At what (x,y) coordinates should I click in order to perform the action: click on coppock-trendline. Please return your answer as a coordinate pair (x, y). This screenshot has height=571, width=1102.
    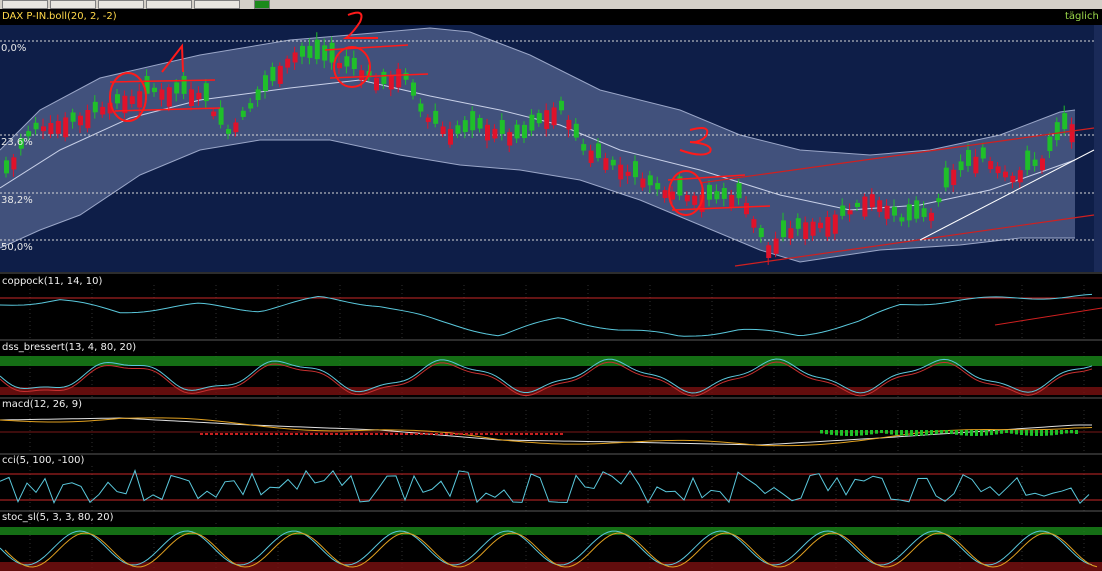
    Looking at the image, I should click on (1048, 316).